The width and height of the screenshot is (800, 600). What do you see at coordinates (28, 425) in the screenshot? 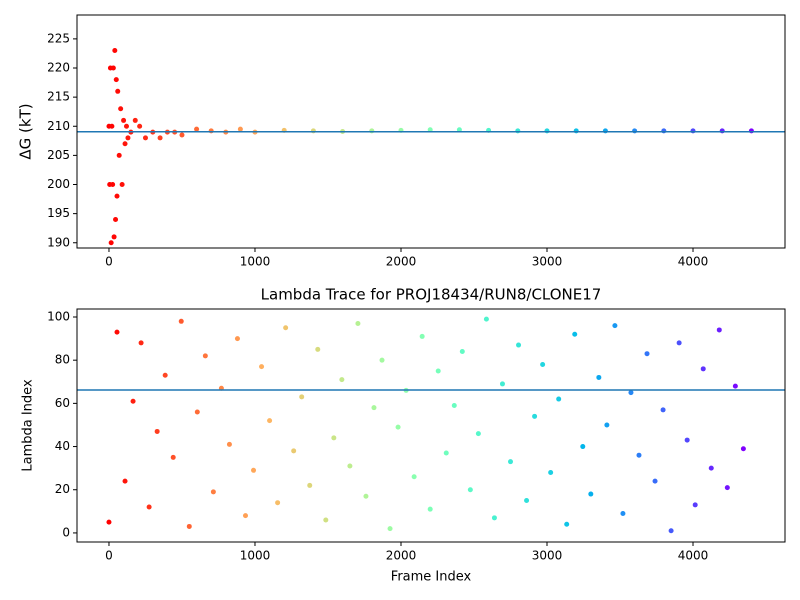
I see `y-axis-label: Lambda Index` at bounding box center [28, 425].